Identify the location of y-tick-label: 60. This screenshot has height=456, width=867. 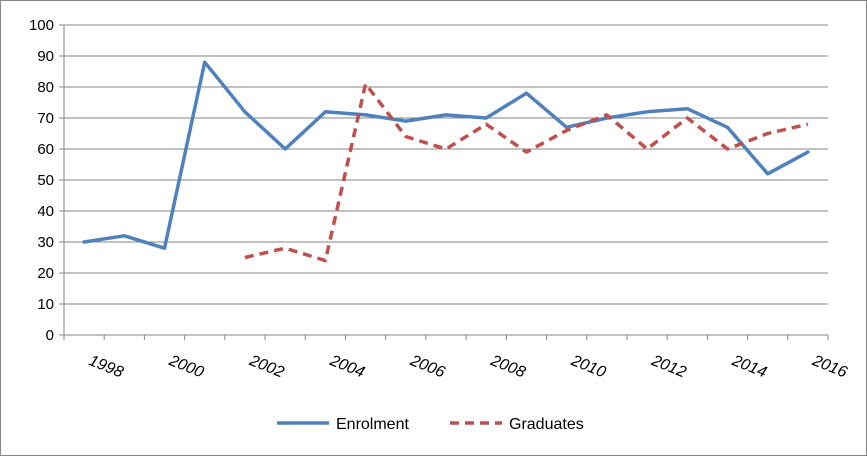
(45, 149).